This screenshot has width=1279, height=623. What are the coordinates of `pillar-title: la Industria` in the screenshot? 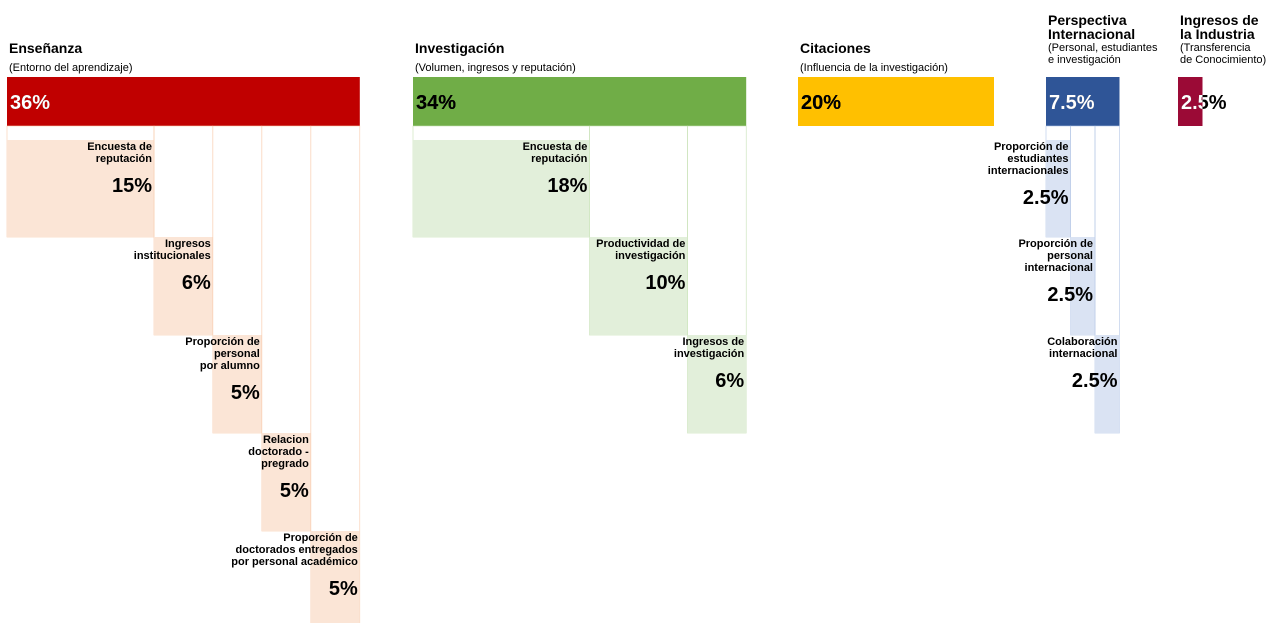 It's located at (1217, 34).